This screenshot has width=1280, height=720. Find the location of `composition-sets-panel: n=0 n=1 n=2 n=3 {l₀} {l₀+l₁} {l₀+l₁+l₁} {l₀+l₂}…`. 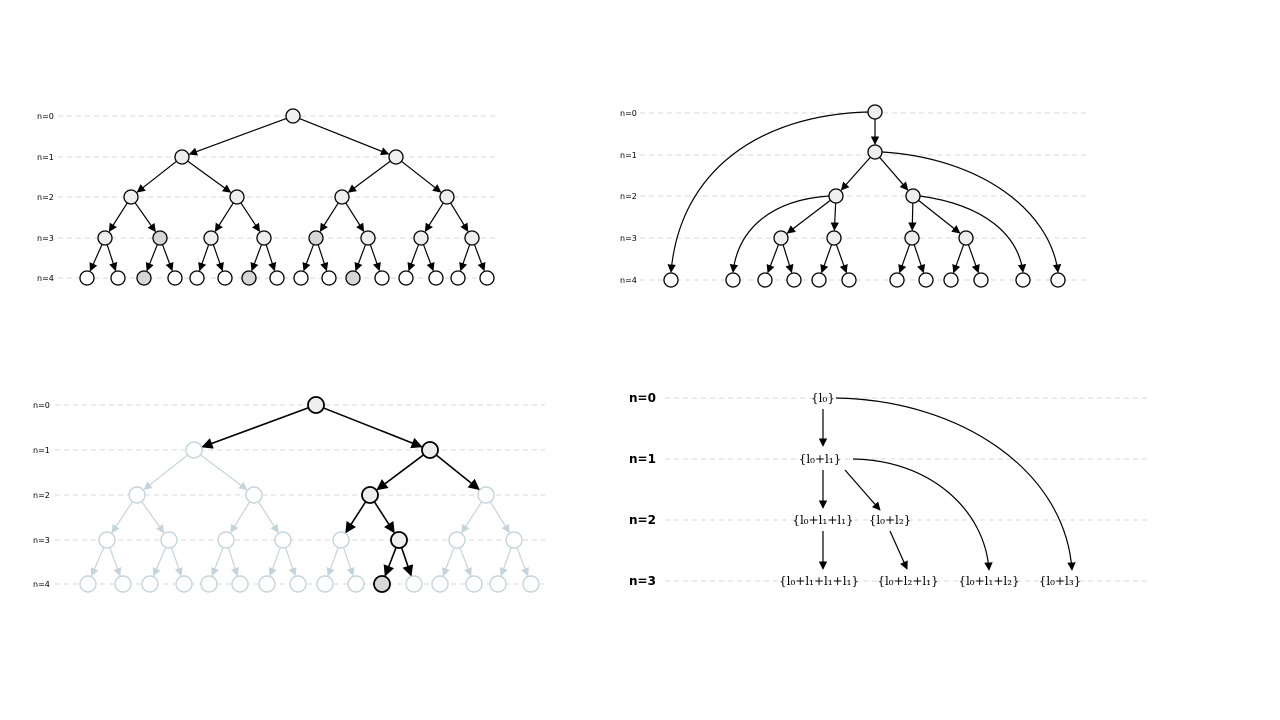

composition-sets-panel: n=0 n=1 n=2 n=3 {l₀} {l₀+l₁} {l₀+l₁+l₁} {l₀+l₂}… is located at coordinates (889, 489).